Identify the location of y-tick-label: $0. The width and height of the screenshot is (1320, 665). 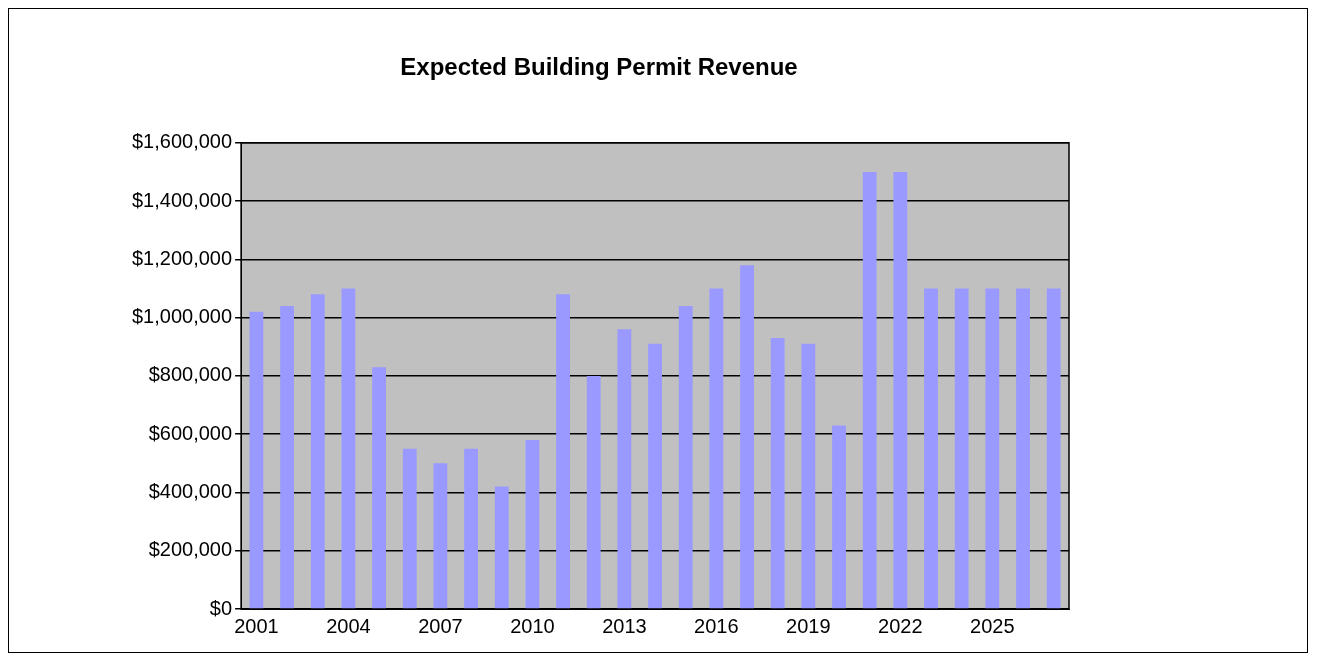
(221, 607).